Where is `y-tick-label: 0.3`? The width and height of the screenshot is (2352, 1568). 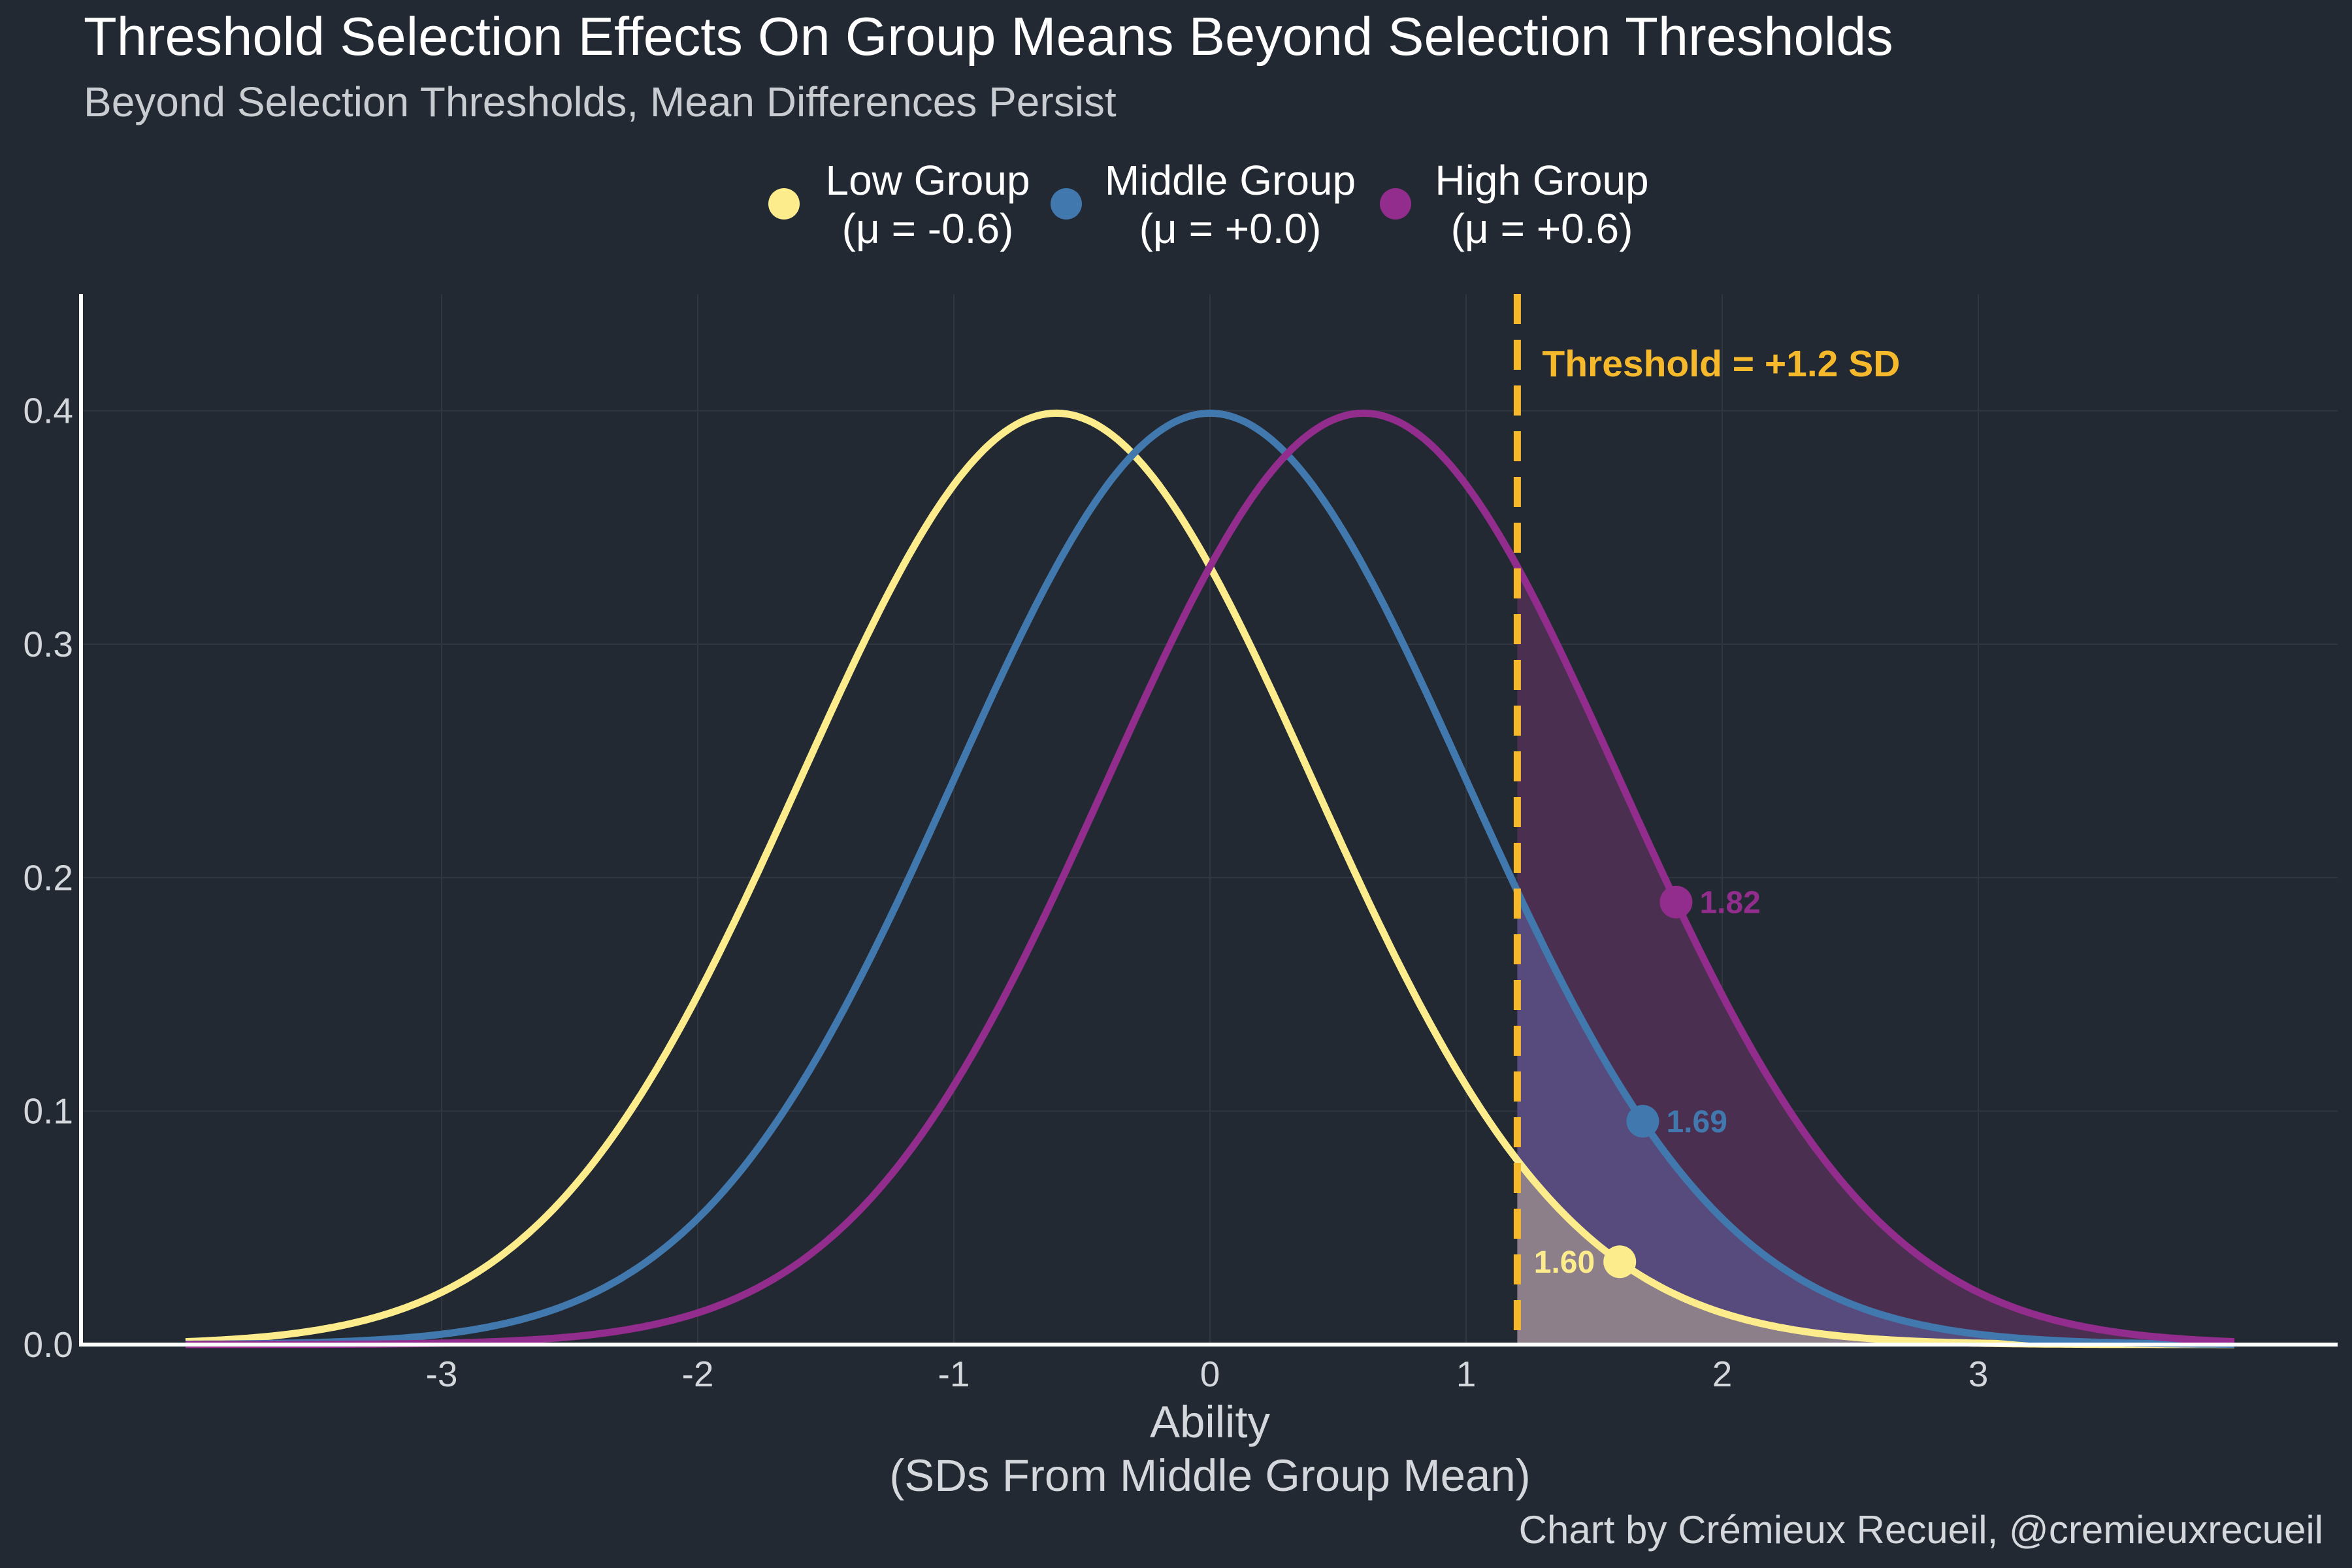
y-tick-label: 0.3 is located at coordinates (48, 644).